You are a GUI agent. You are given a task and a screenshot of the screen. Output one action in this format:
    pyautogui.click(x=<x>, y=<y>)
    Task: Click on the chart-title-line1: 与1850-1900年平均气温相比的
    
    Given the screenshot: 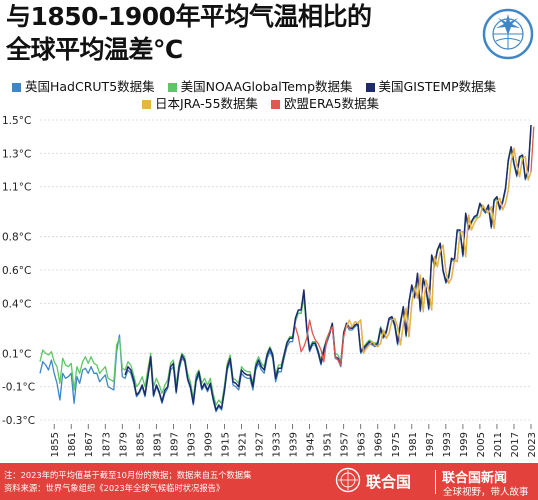 What is the action you would take?
    pyautogui.click(x=189, y=16)
    